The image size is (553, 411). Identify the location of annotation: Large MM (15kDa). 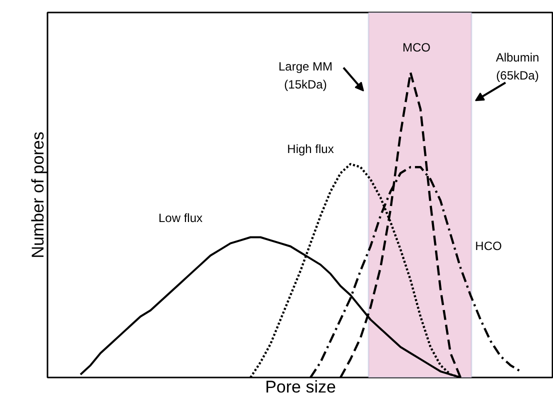
(305, 76).